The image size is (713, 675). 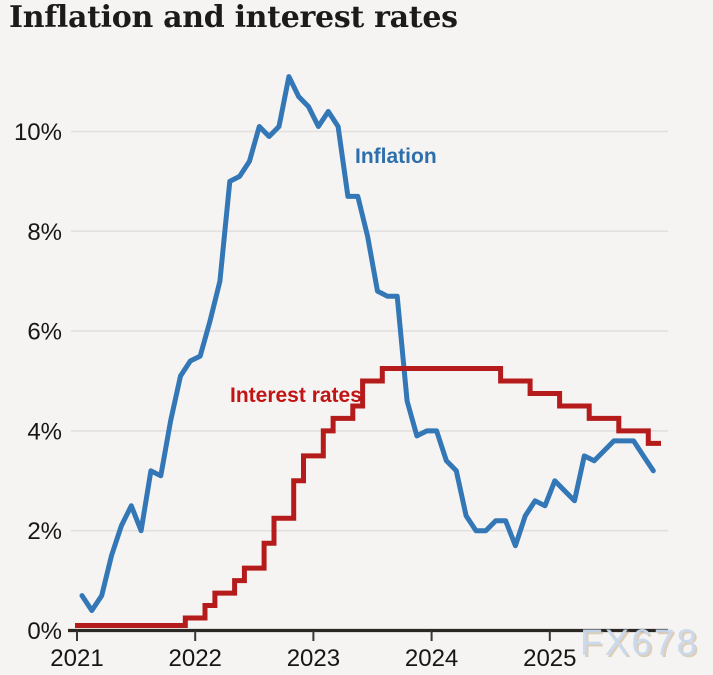 I want to click on y-axis-label: 8%, so click(x=44, y=232).